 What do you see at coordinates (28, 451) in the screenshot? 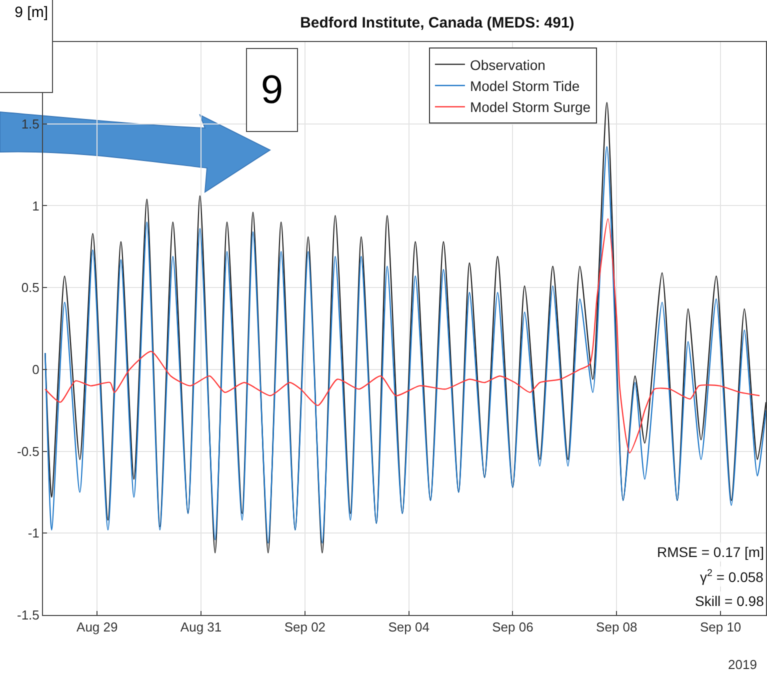
I see `y-tick-label: -0.5` at bounding box center [28, 451].